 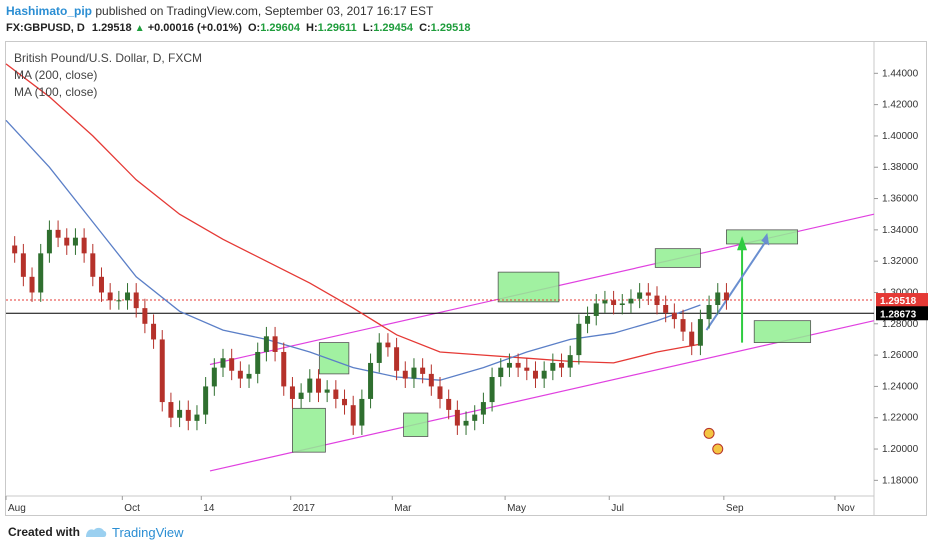 What do you see at coordinates (846, 508) in the screenshot?
I see `x-tick-label: Nov` at bounding box center [846, 508].